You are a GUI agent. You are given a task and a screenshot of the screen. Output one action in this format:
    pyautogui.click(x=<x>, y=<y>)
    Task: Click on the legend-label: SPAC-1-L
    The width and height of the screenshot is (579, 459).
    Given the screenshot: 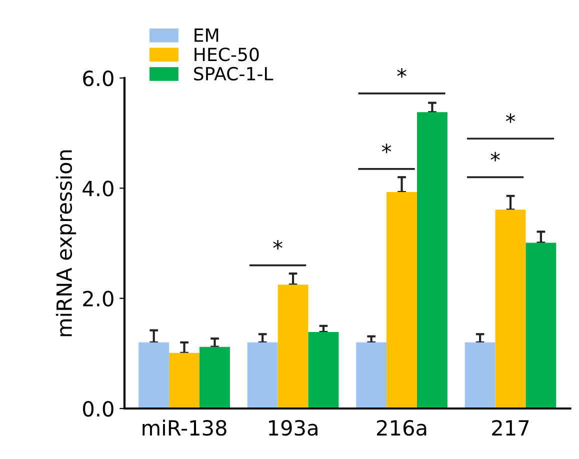 What is the action you would take?
    pyautogui.click(x=234, y=73)
    